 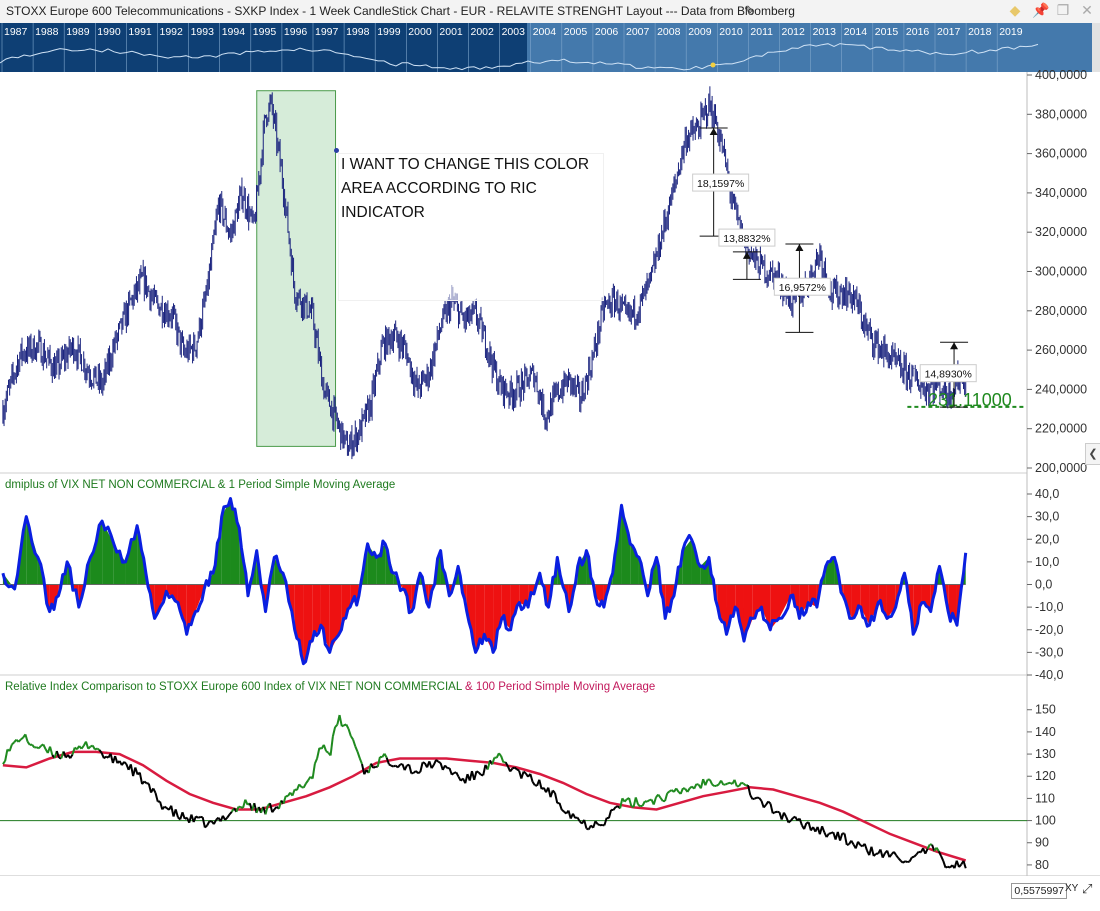 I want to click on overview-year-label: 2015, so click(x=887, y=32).